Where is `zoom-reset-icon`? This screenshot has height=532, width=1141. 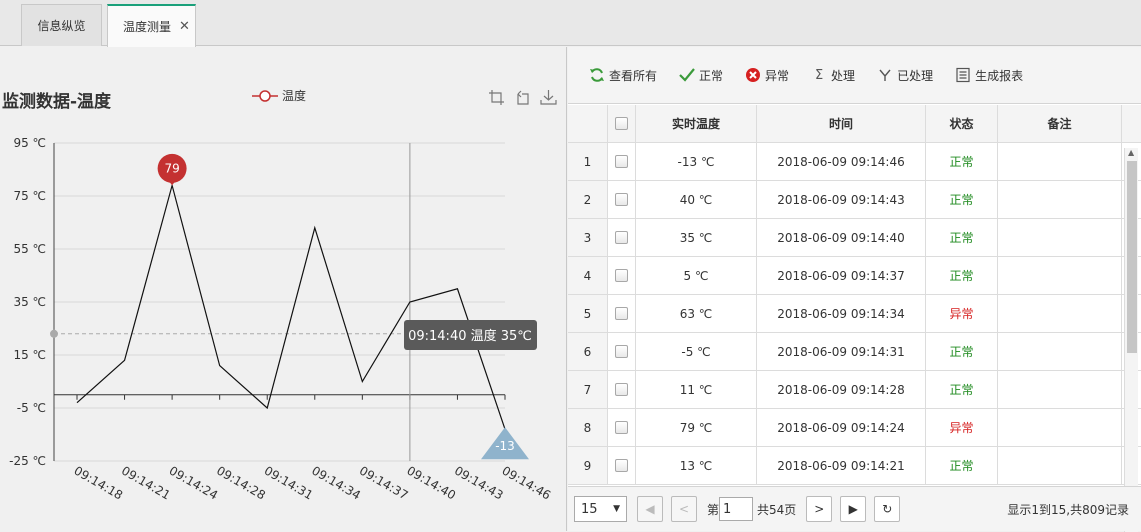 zoom-reset-icon is located at coordinates (522, 97).